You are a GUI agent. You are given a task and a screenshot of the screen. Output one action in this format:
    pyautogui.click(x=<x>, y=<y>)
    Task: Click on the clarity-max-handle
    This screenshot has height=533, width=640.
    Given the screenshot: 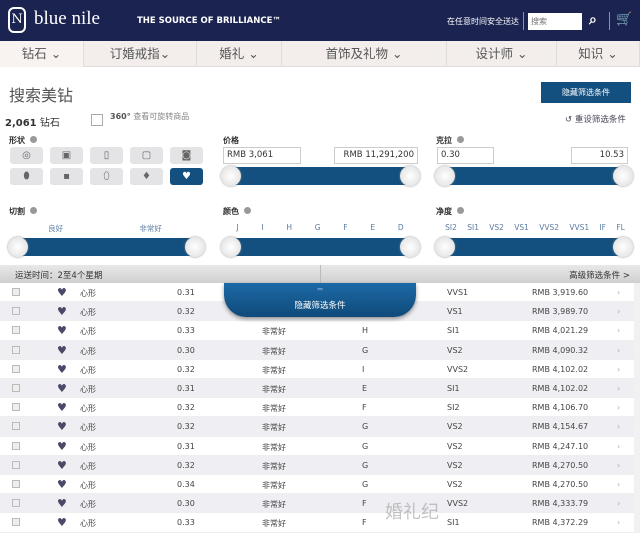 What is the action you would take?
    pyautogui.click(x=623, y=247)
    